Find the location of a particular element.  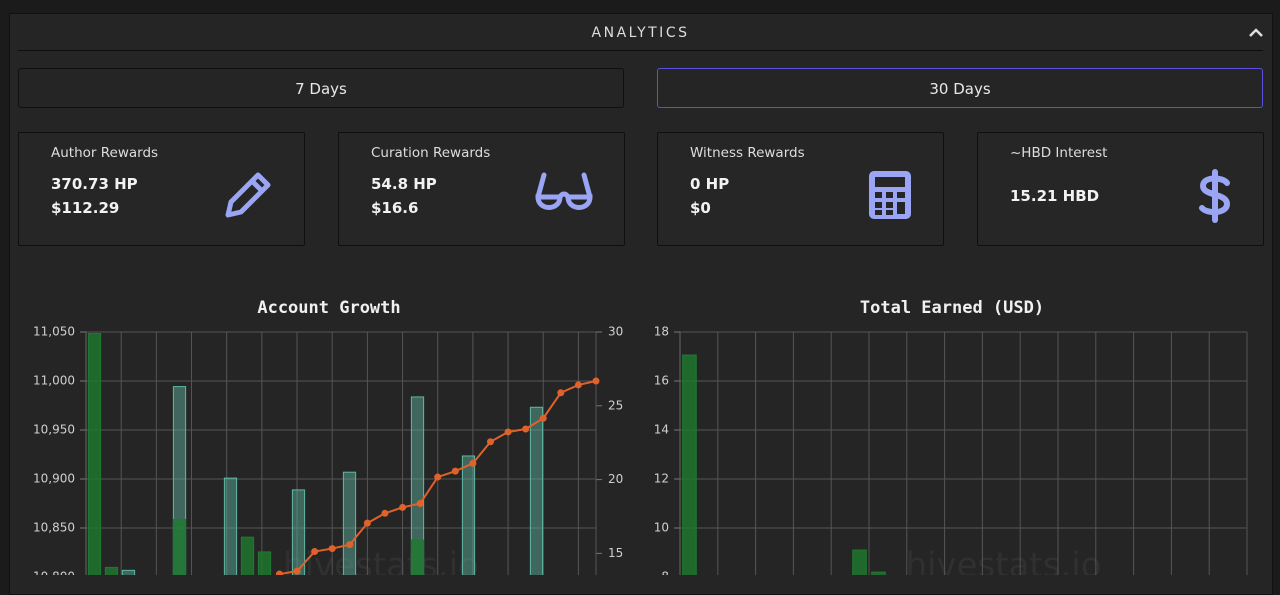

panel-header: ANALYTICS is located at coordinates (640, 35).